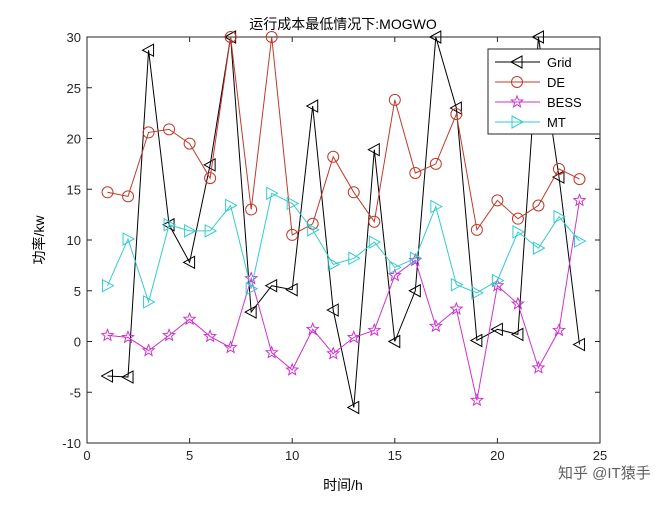  What do you see at coordinates (74, 37) in the screenshot?
I see `y-tick-label: 30` at bounding box center [74, 37].